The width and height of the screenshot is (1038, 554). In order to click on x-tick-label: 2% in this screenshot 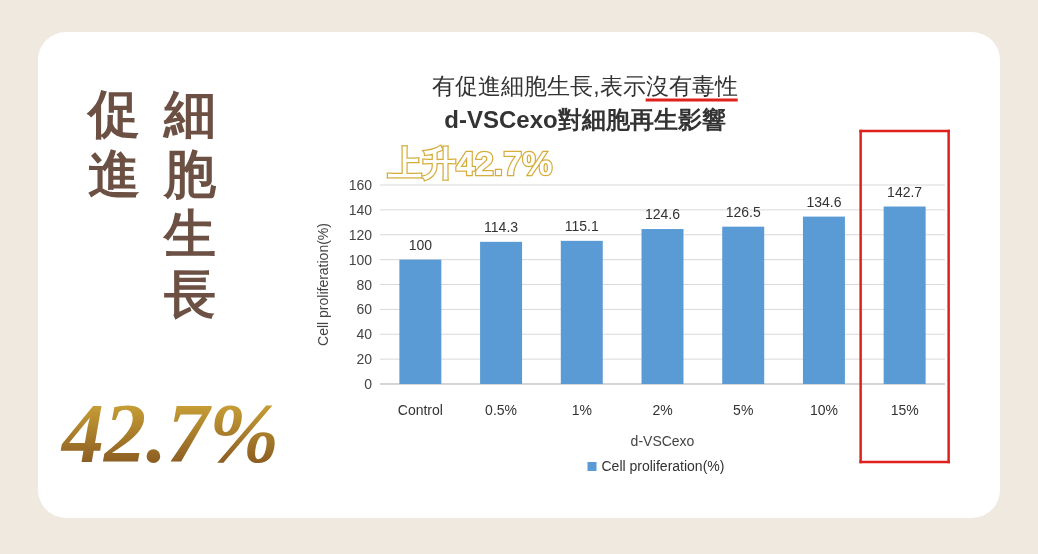, I will do `click(662, 410)`.